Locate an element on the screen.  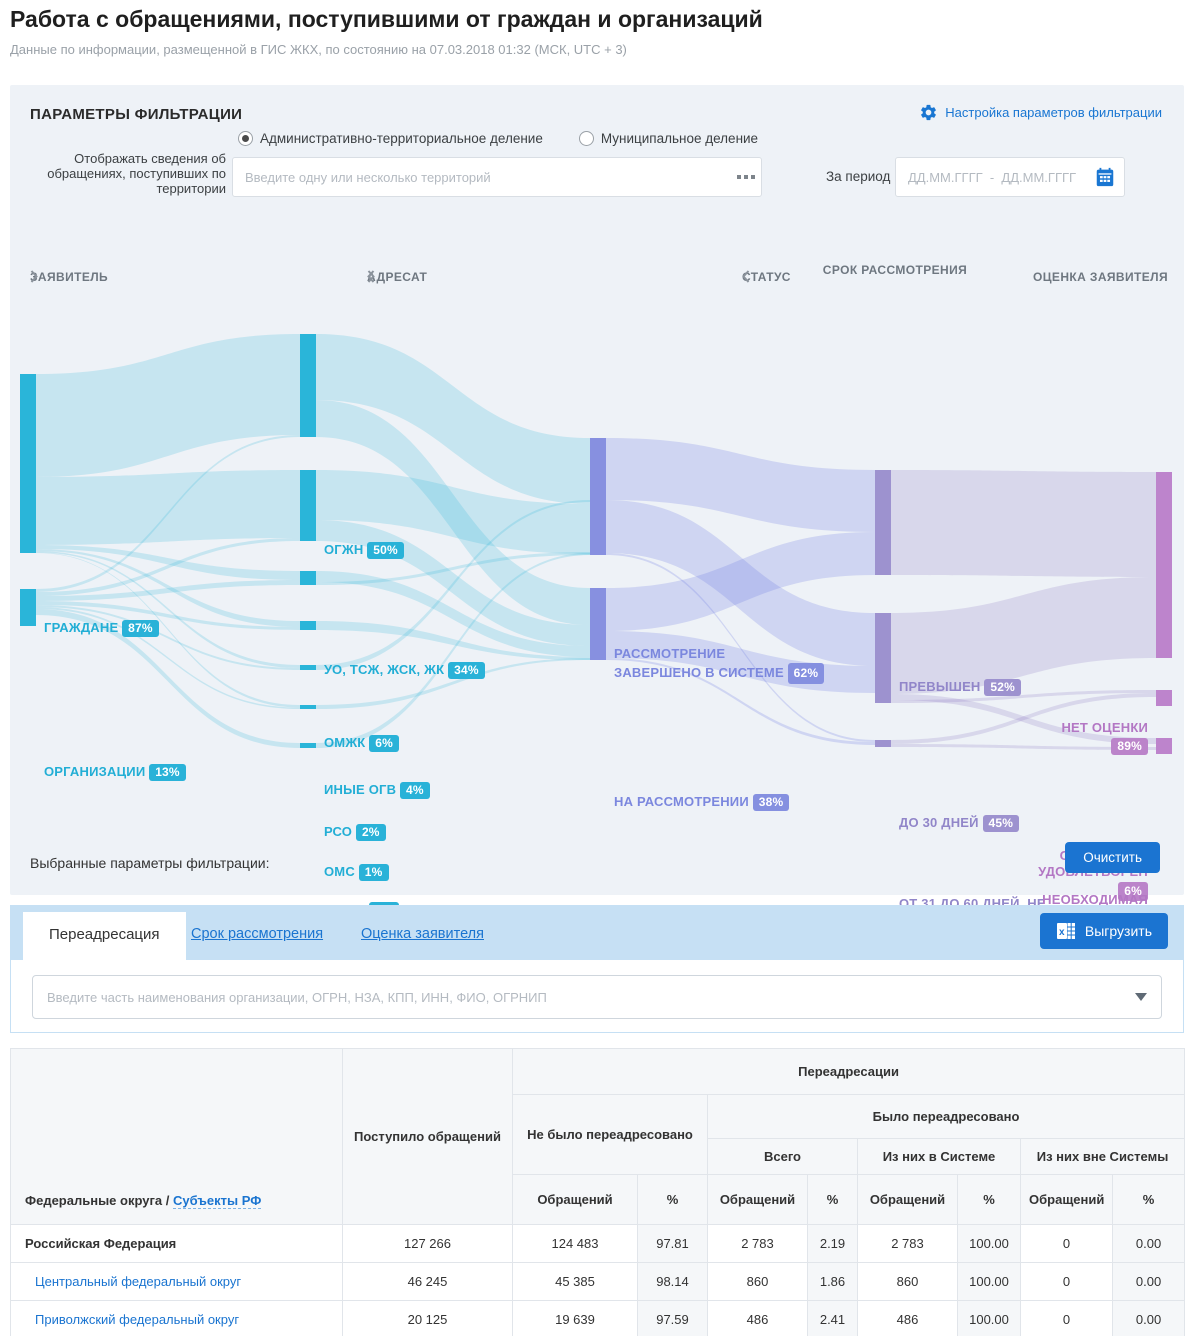
label-rso: РСО 2% is located at coordinates (355, 832).